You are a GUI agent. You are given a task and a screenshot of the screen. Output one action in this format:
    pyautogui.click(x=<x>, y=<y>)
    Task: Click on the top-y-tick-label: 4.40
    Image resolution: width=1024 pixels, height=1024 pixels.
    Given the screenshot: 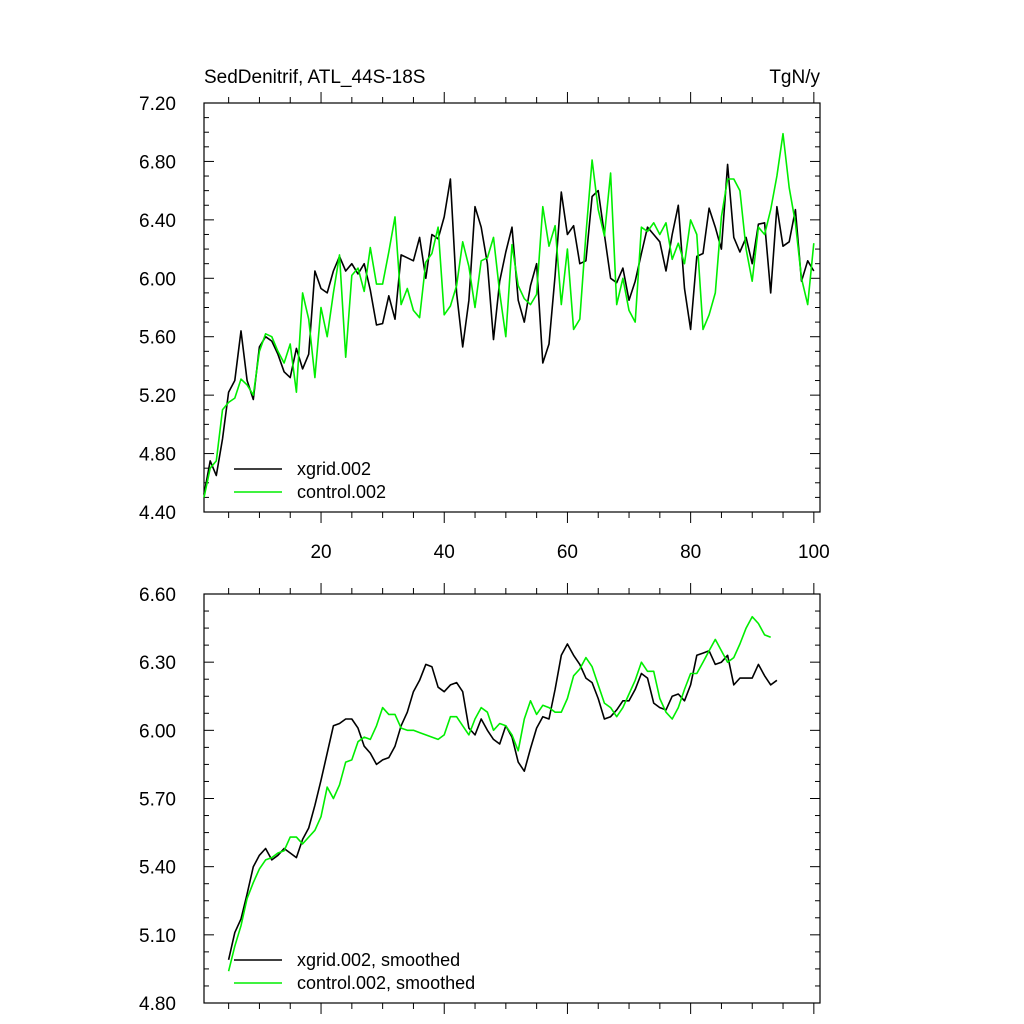 What is the action you would take?
    pyautogui.click(x=157, y=513)
    